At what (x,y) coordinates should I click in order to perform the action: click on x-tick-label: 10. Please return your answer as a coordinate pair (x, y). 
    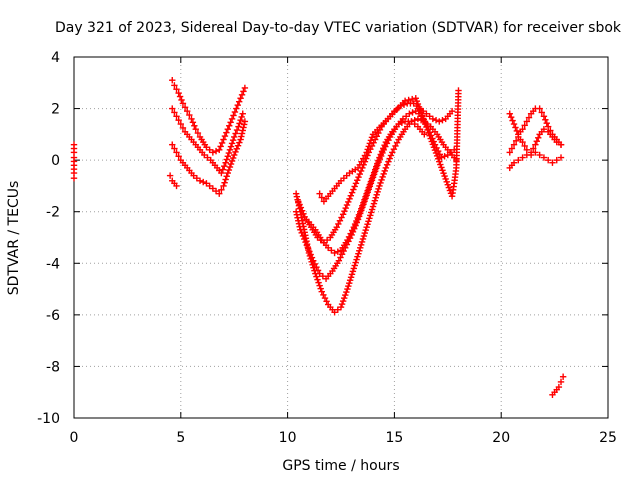
    Looking at the image, I should click on (288, 438).